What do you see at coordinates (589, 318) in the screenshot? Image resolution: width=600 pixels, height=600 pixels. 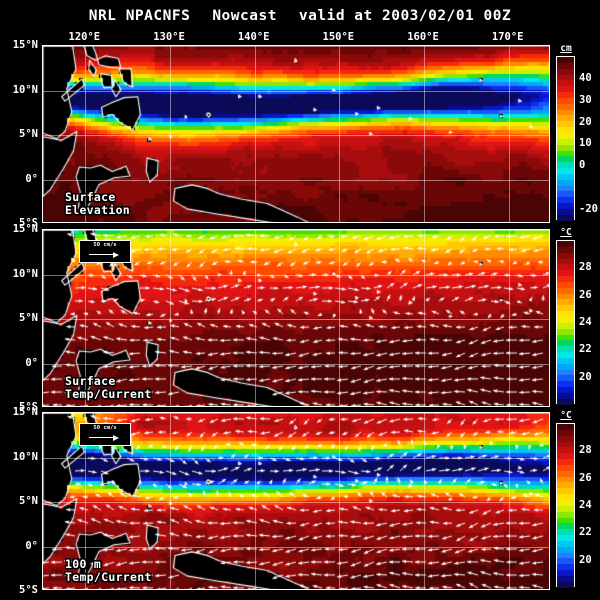 I see `colorbar-tick-labels: 28 26 24 22 20` at bounding box center [589, 318].